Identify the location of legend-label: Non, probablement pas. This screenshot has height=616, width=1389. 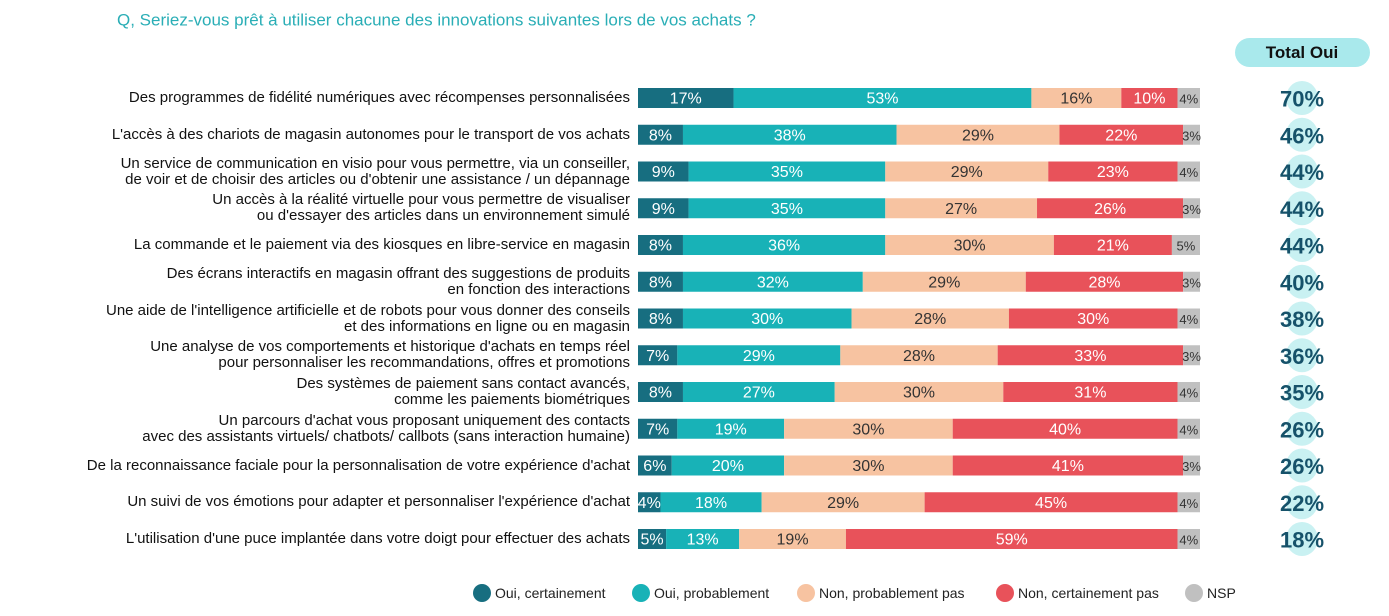
(892, 593).